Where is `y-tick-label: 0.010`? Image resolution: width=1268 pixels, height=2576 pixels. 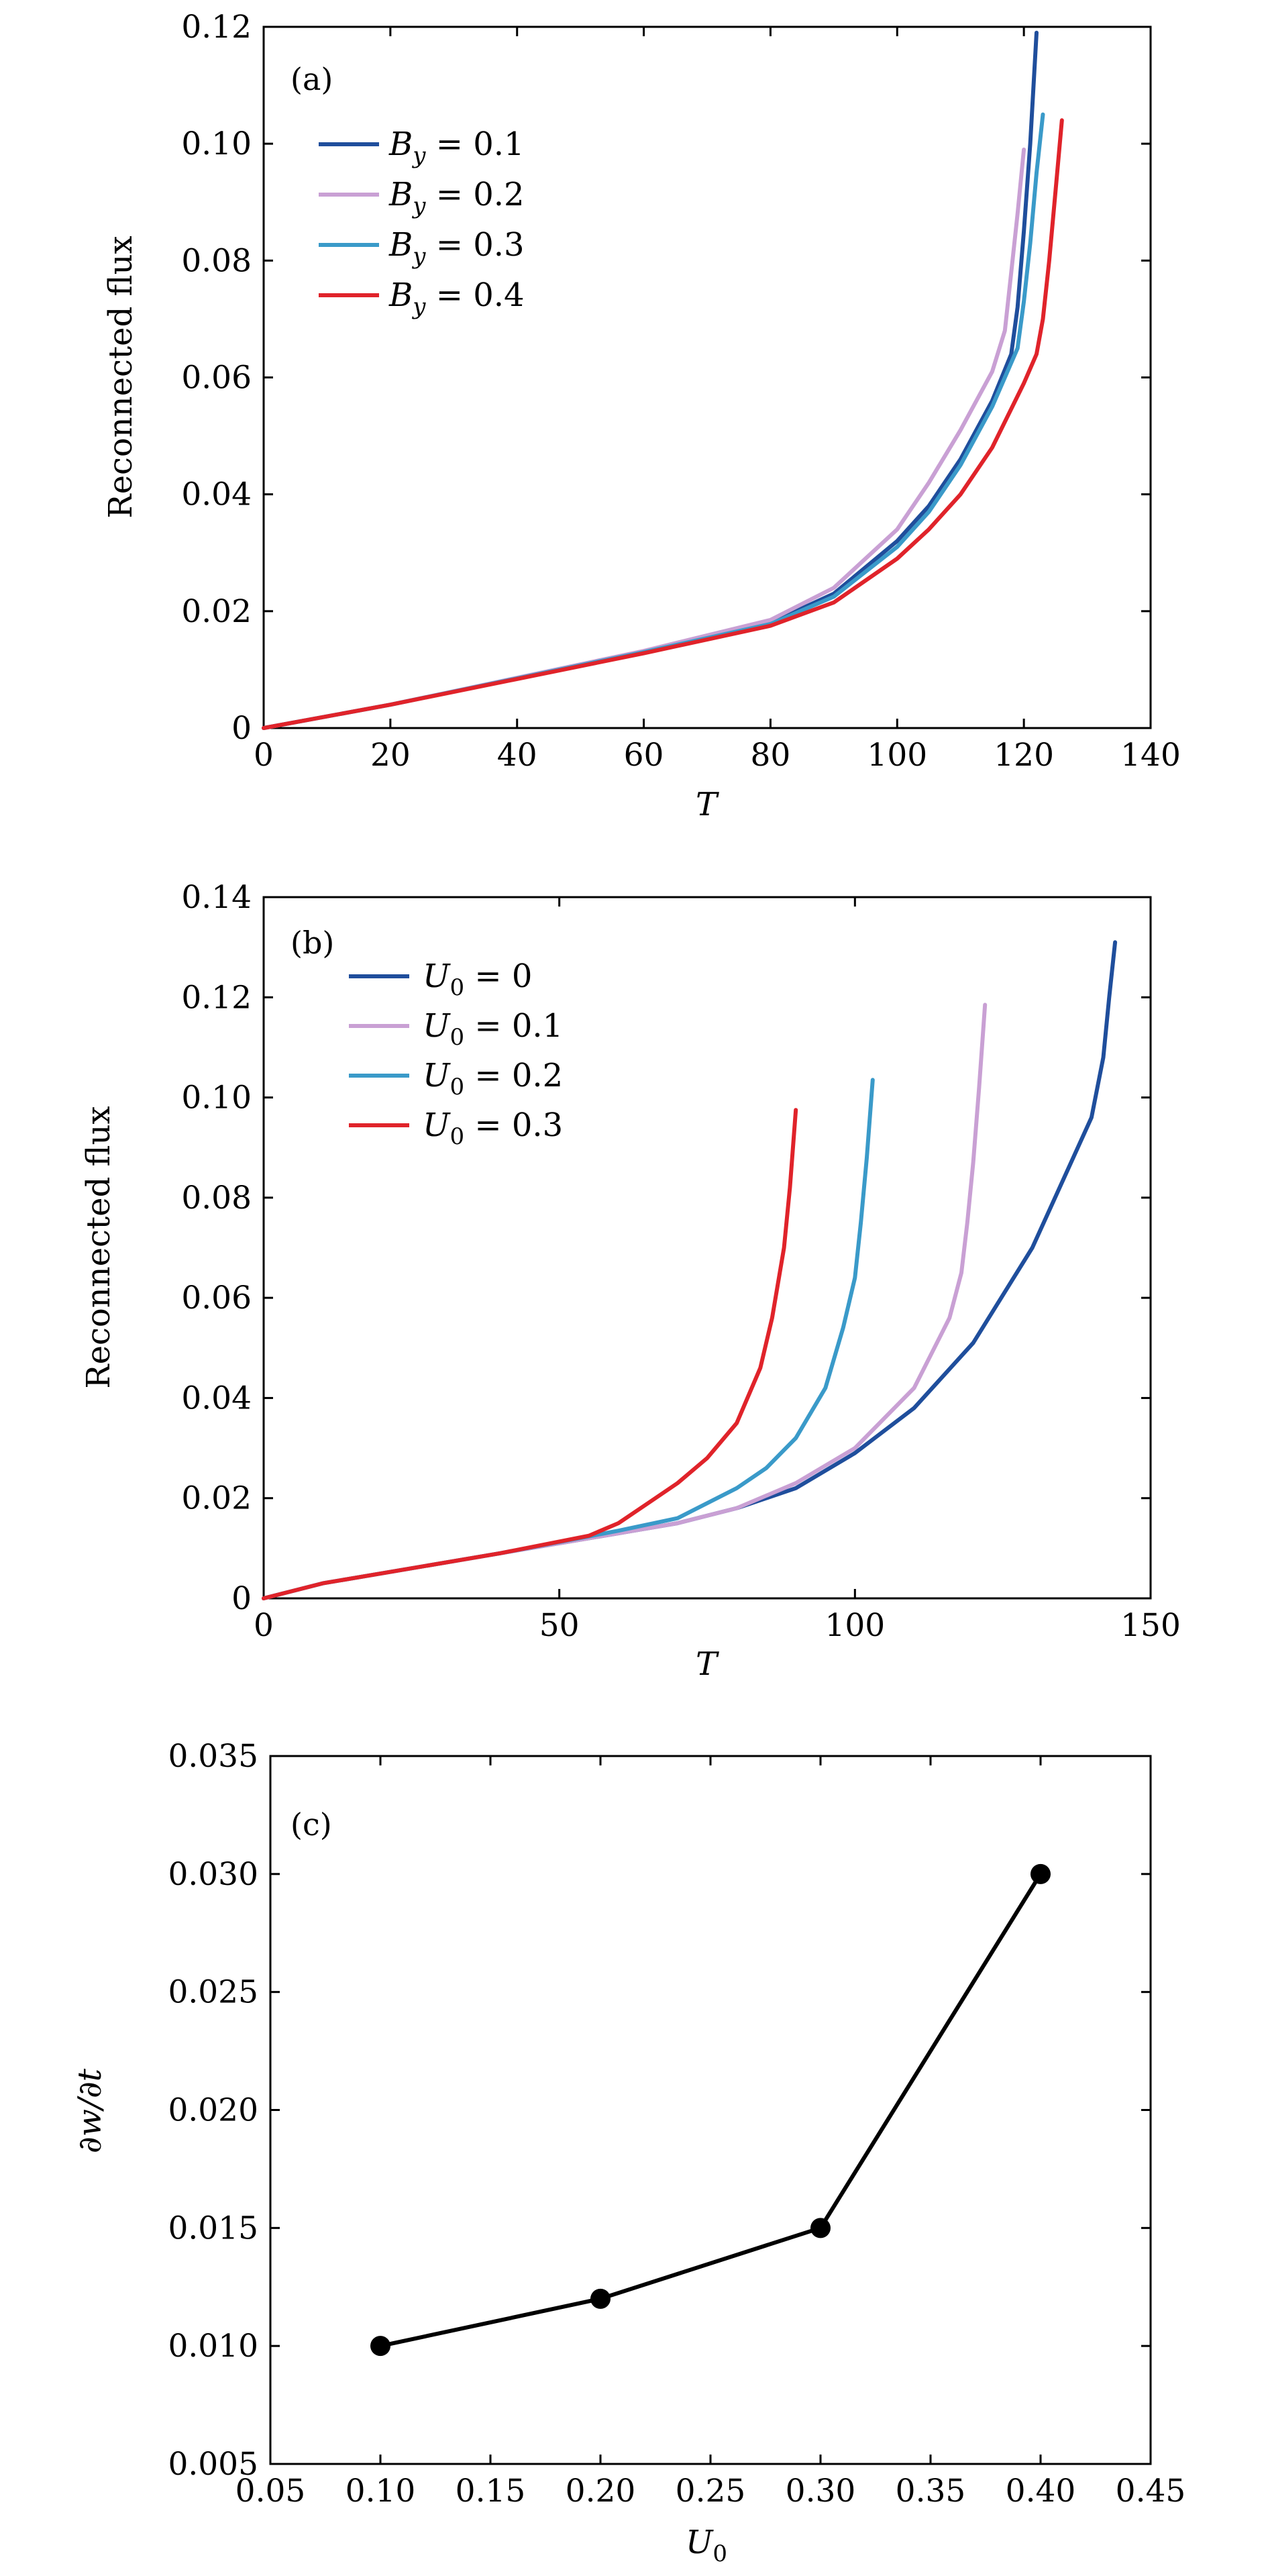
y-tick-label: 0.010 is located at coordinates (213, 2346).